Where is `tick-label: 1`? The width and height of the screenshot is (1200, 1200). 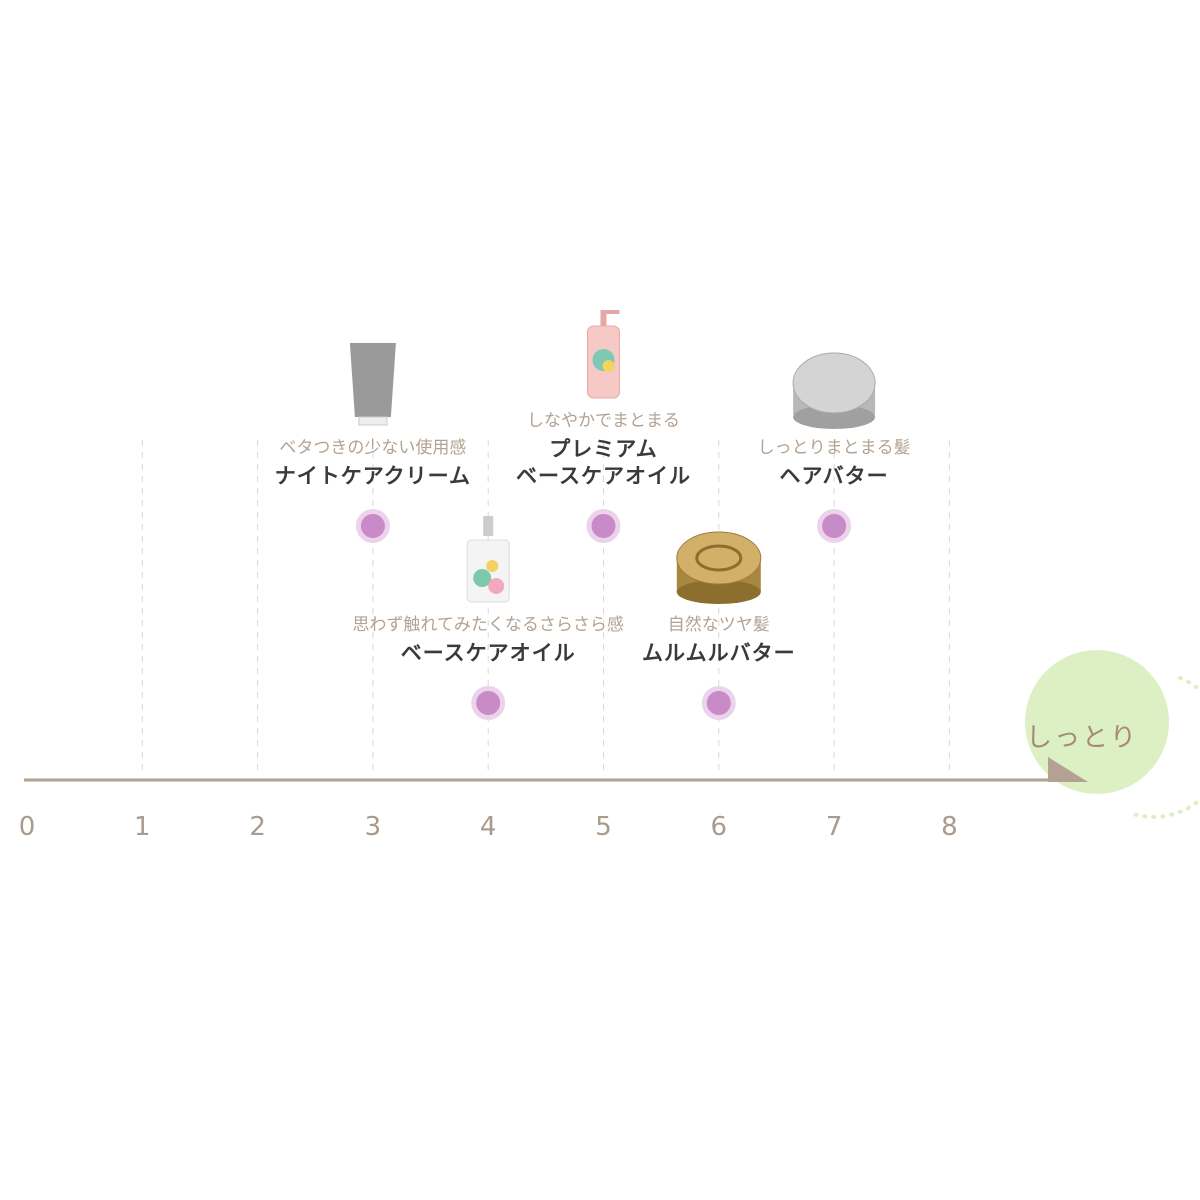 tick-label: 1 is located at coordinates (142, 827).